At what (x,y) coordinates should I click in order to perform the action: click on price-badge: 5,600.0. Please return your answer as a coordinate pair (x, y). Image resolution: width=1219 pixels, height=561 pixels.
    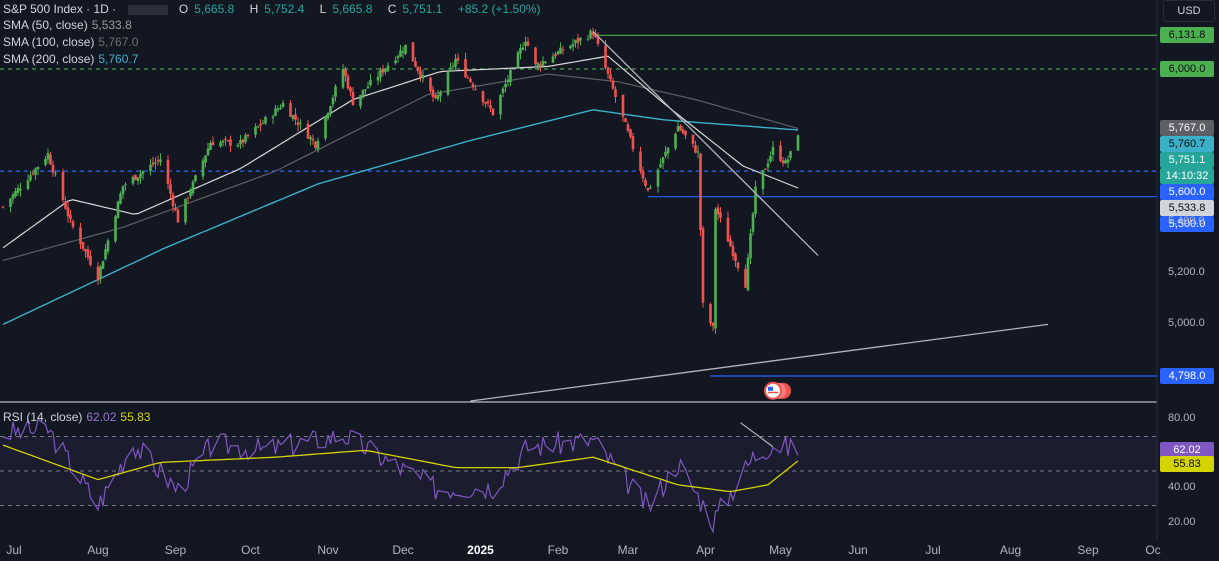
    Looking at the image, I should click on (1187, 192).